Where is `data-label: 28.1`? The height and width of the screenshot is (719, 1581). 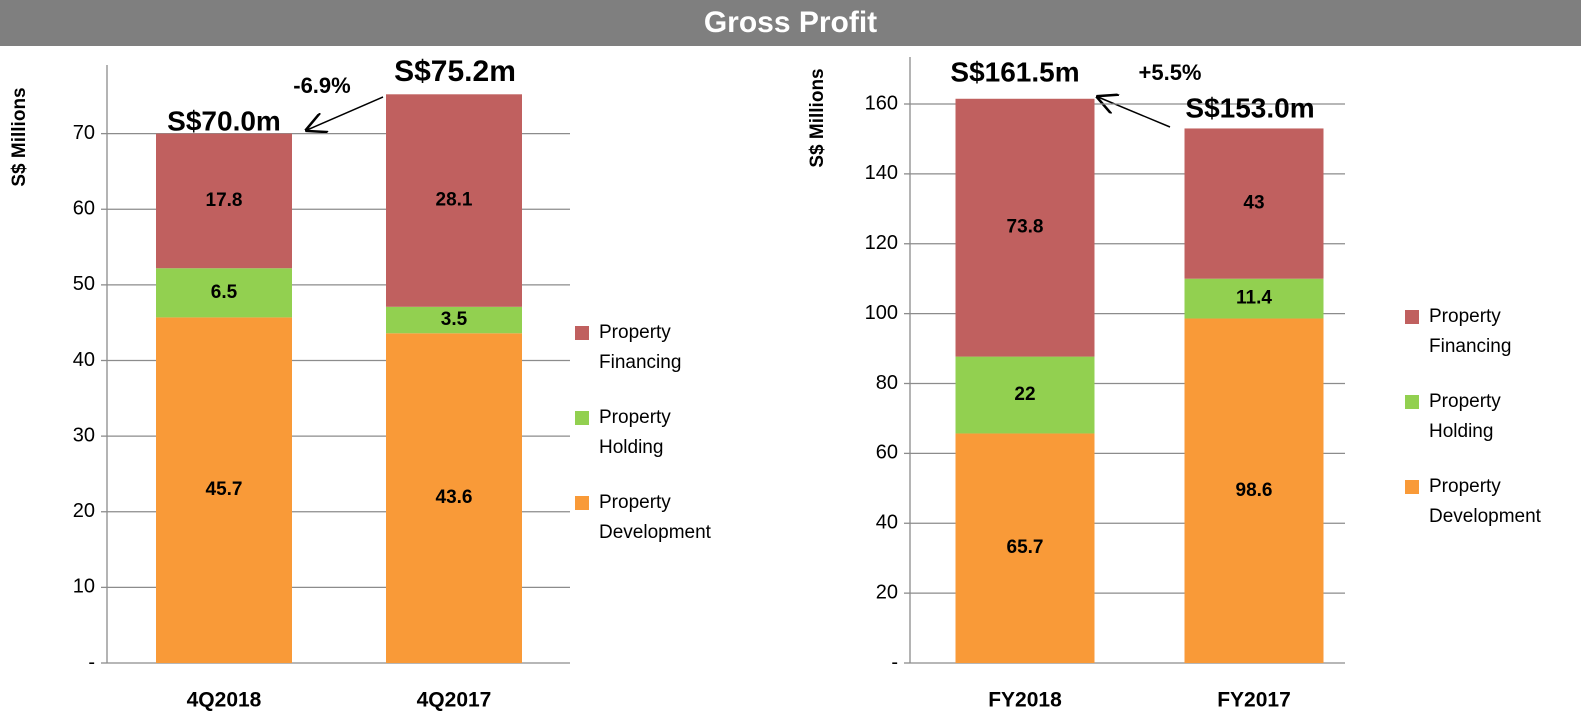
data-label: 28.1 is located at coordinates (454, 200).